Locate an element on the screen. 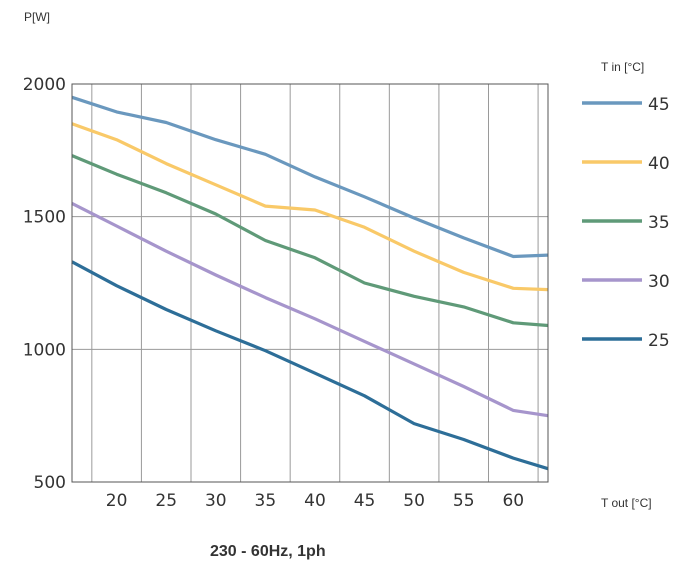  x-tick-label: 60 is located at coordinates (513, 501).